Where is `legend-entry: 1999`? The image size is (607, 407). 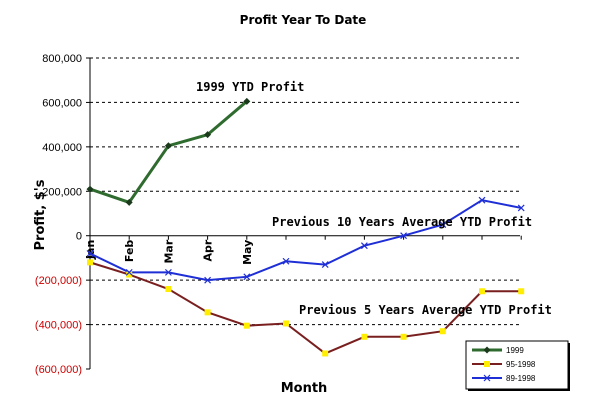
legend-entry: 1999 is located at coordinates (515, 350).